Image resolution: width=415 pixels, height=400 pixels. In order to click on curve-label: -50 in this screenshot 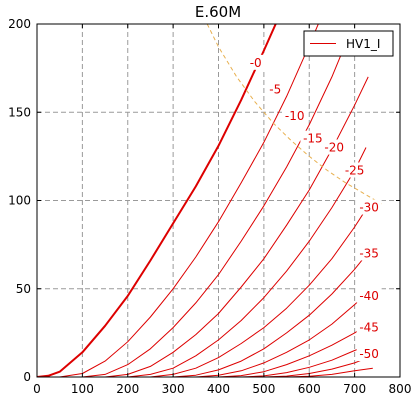, I will do `click(369, 354)`.